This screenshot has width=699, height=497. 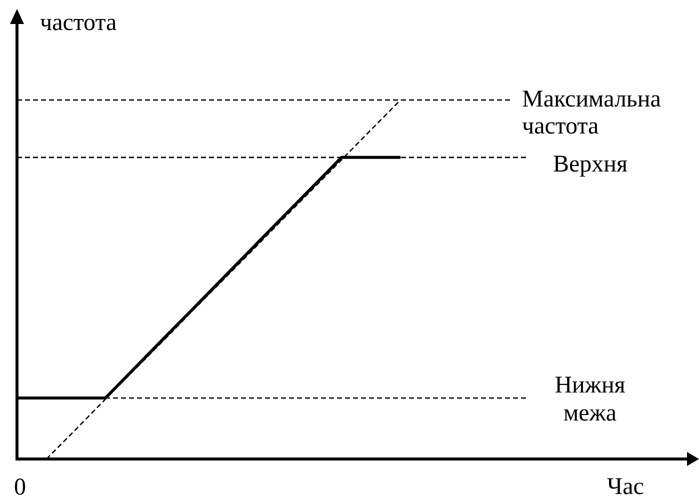 I want to click on ref-line-label: Максимальна частота, so click(x=592, y=113).